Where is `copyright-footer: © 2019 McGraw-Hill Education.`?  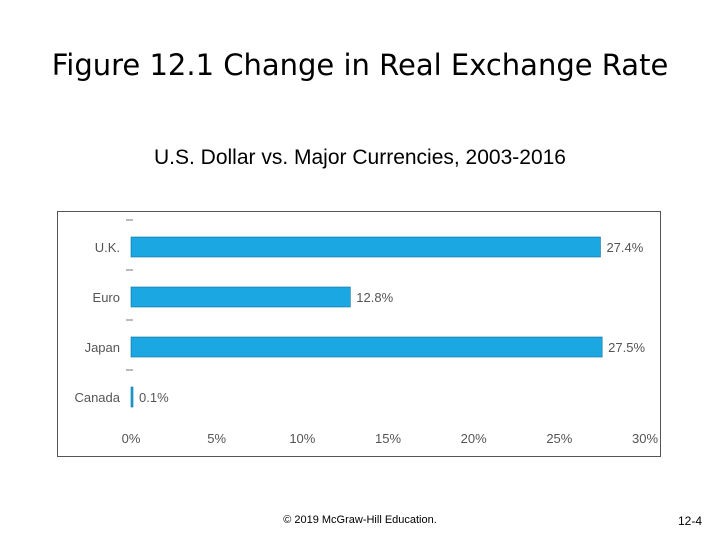 copyright-footer: © 2019 McGraw-Hill Education. is located at coordinates (360, 520).